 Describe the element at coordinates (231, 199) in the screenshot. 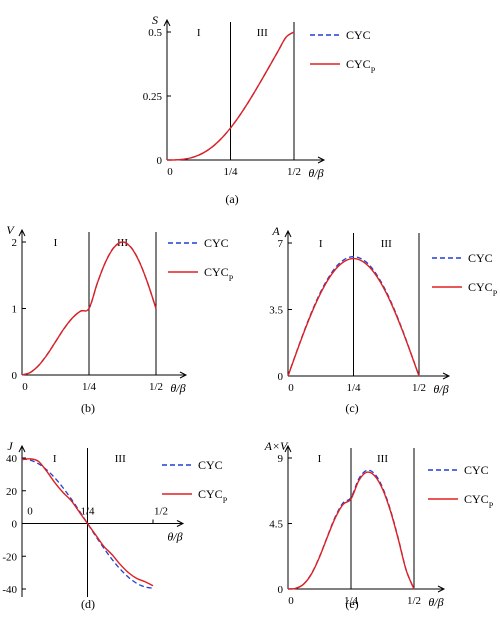

I see `panel-caption: (a)` at that location.